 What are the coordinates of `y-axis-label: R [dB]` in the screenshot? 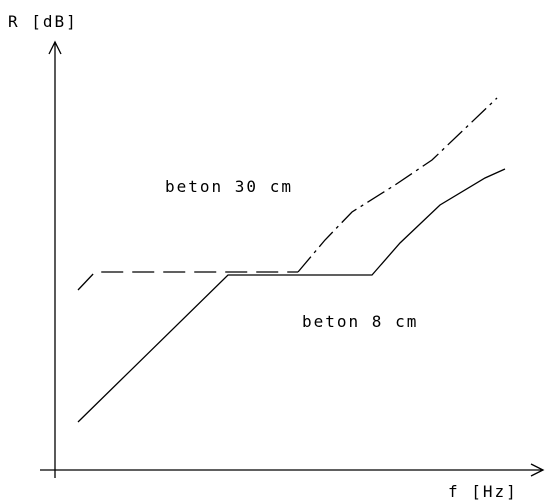 It's located at (43, 21).